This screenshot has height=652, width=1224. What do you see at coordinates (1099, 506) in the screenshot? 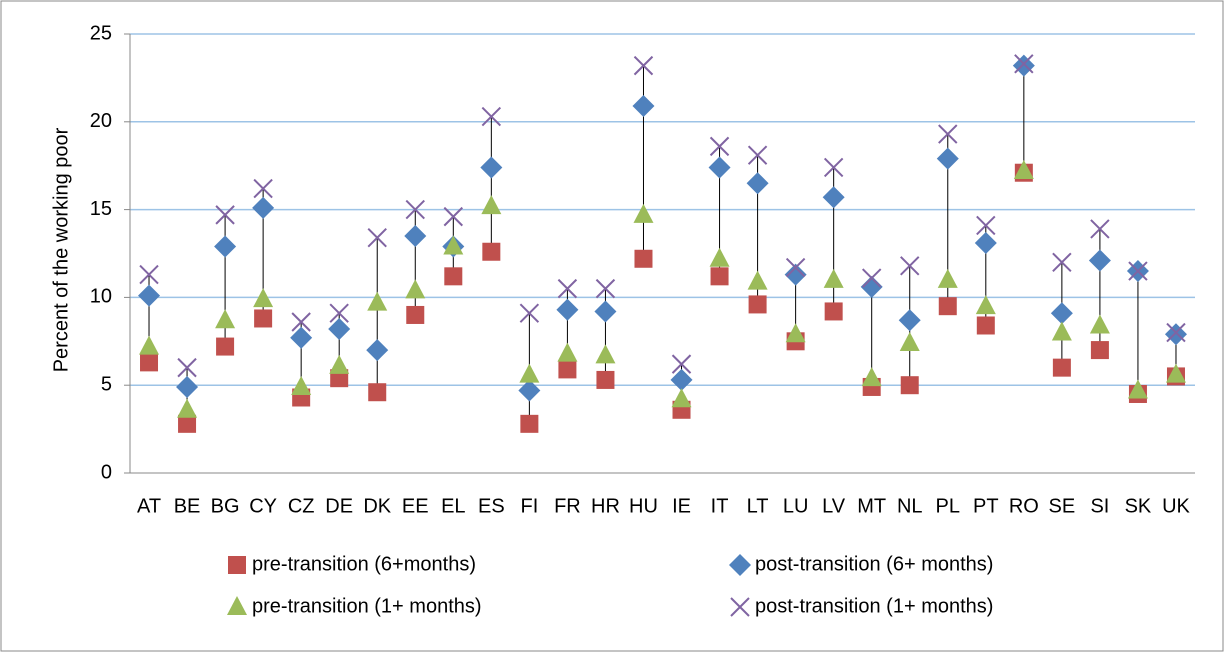
I see `x-tick-label: SI` at bounding box center [1099, 506].